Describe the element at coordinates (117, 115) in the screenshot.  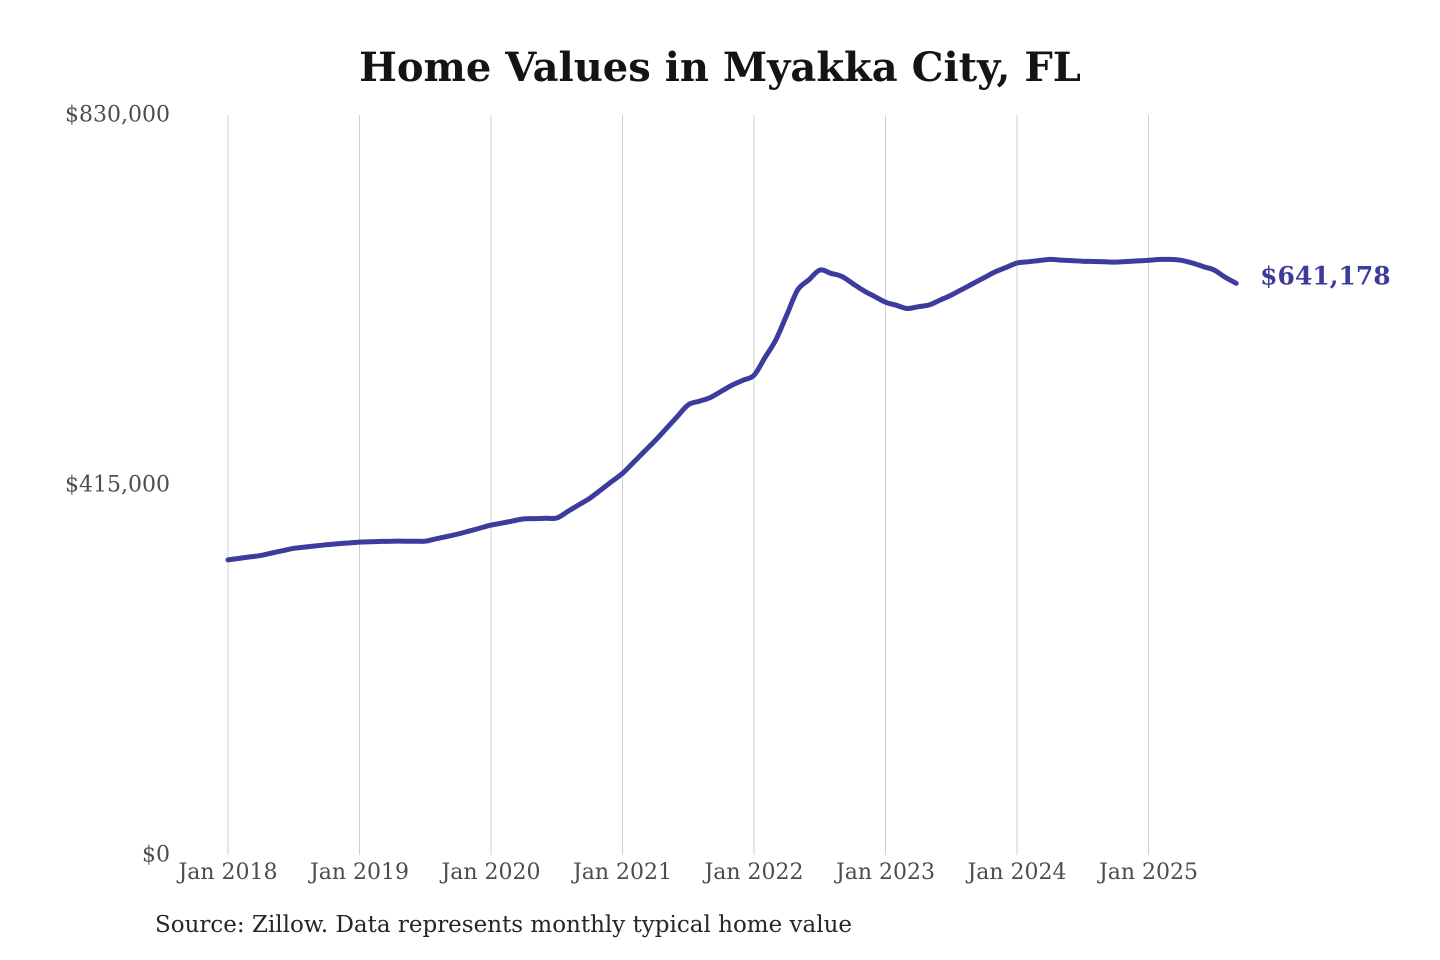
I see `y-axis-tick-label: $830,000` at that location.